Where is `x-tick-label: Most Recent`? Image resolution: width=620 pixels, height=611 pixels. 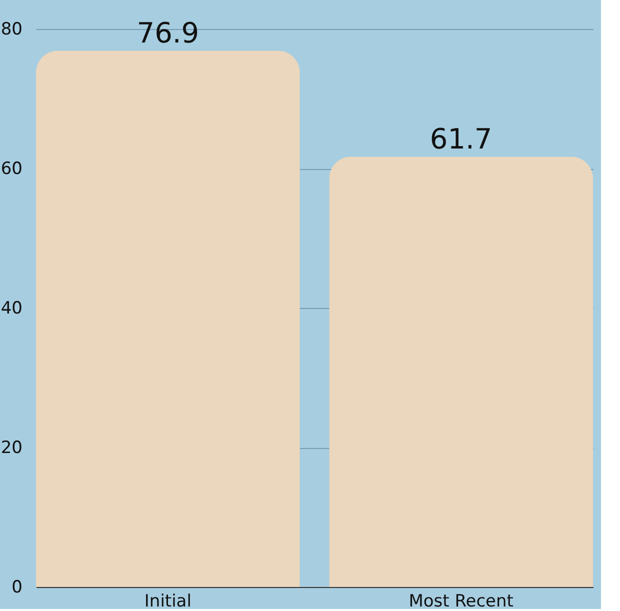 x-tick-label: Most Recent is located at coordinates (461, 601).